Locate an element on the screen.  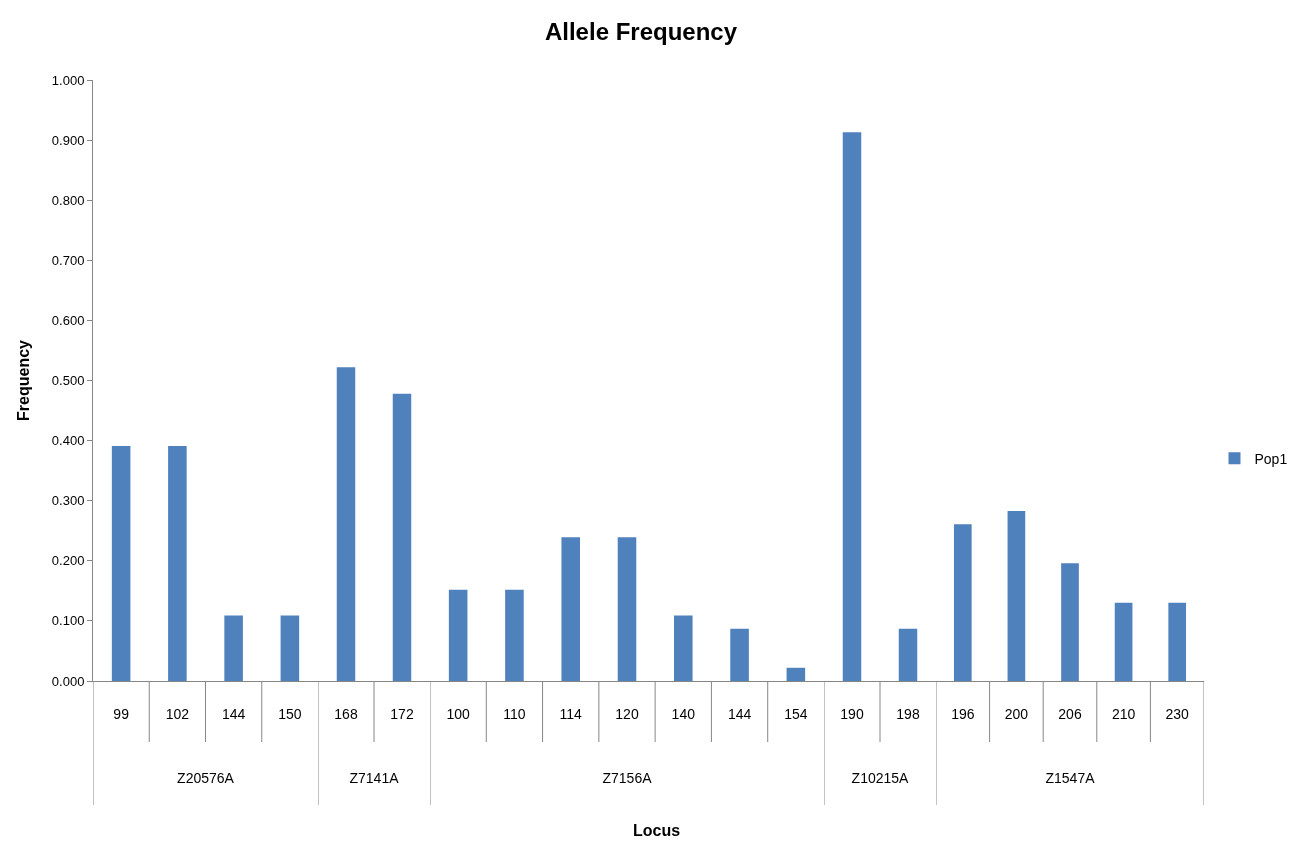
x-tick-label: 172 is located at coordinates (402, 713).